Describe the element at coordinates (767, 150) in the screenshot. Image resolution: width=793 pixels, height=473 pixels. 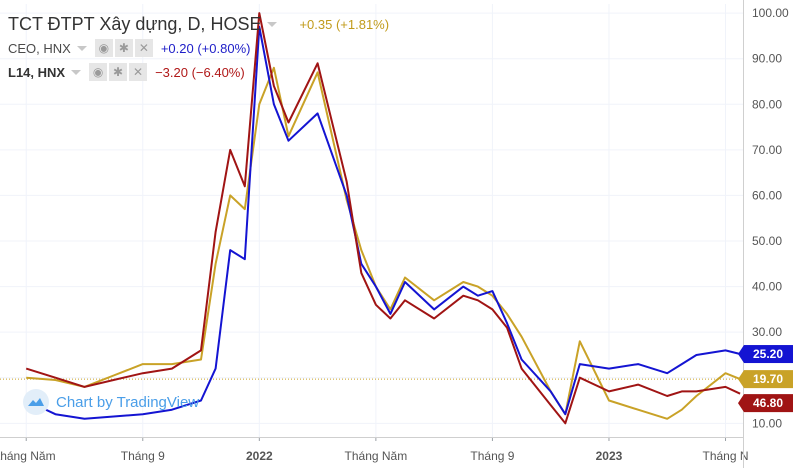
I see `y-tick-label: 70.00` at that location.